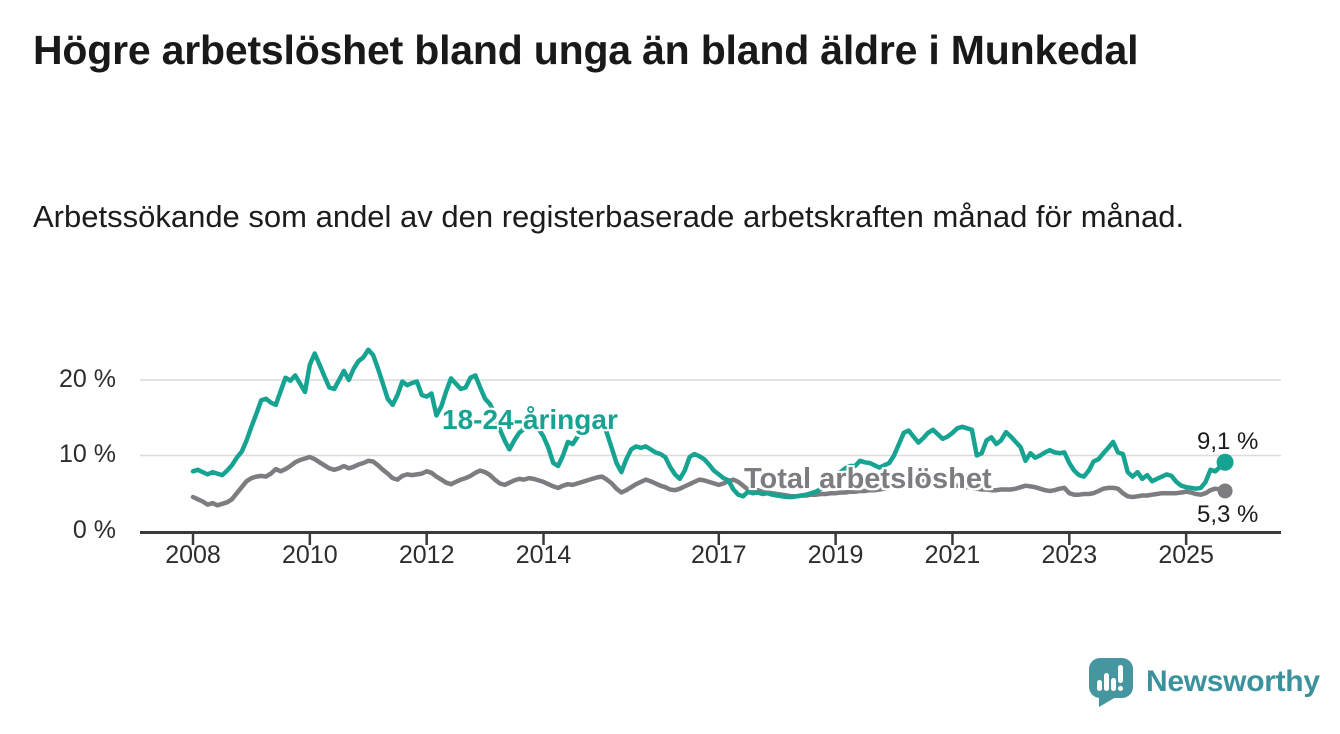 The image size is (1340, 734). What do you see at coordinates (868, 479) in the screenshot?
I see `series-label-total-arbetsloshet: Total arbetslöshet` at bounding box center [868, 479].